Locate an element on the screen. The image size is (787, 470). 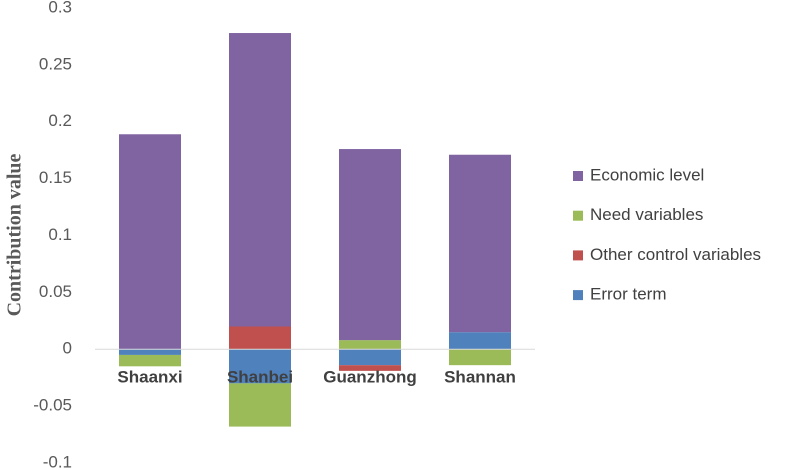
x-tick-label: Guanzhong is located at coordinates (369, 376).